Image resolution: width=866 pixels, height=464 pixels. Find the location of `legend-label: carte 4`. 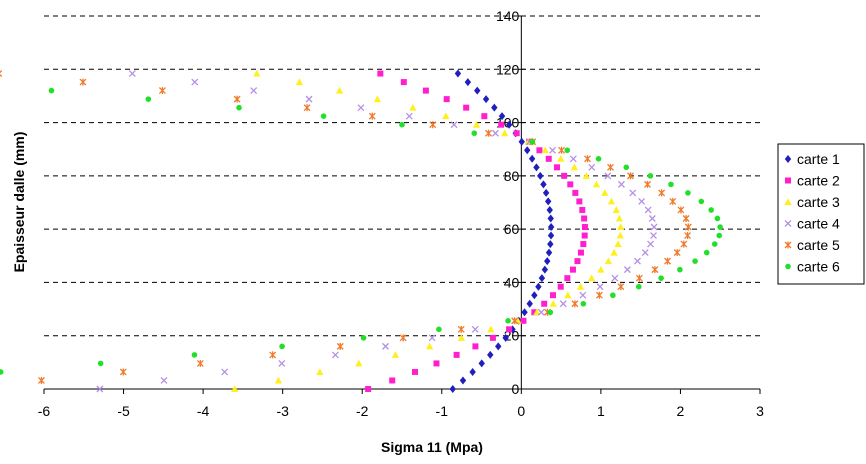

legend-label: carte 4 is located at coordinates (818, 224).